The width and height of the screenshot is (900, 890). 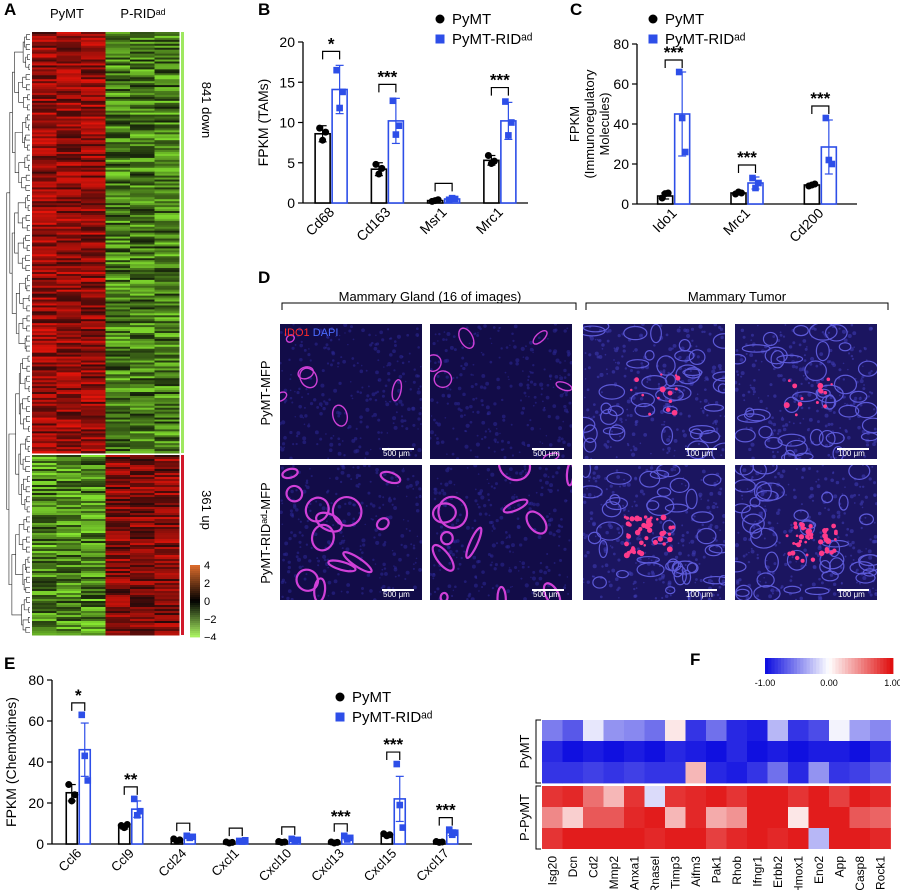 What do you see at coordinates (287, 123) in the screenshot?
I see `y-tick-label: 10` at bounding box center [287, 123].